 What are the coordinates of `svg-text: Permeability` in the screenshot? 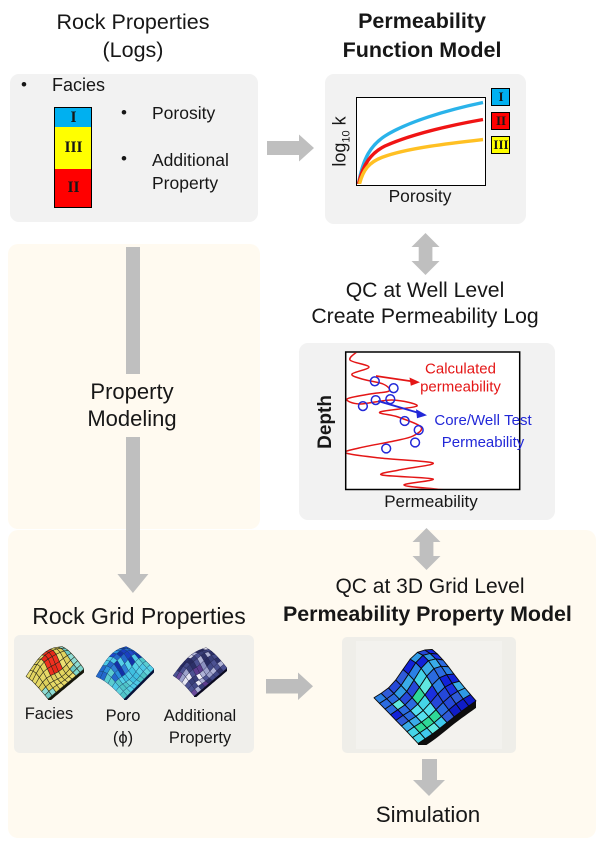 It's located at (483, 442).